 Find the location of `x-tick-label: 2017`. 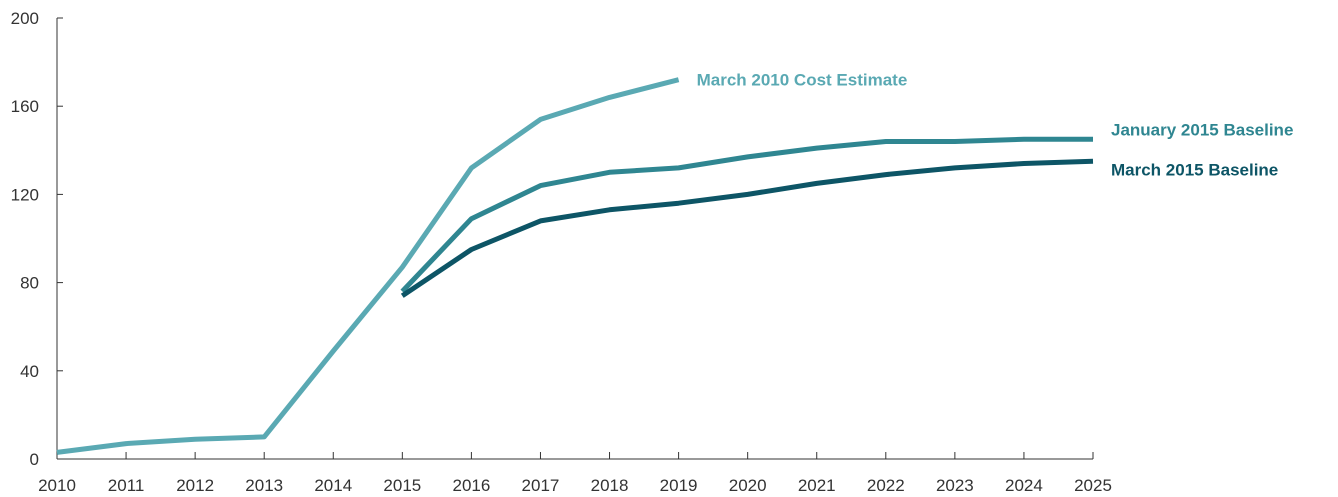

x-tick-label: 2017 is located at coordinates (541, 485).